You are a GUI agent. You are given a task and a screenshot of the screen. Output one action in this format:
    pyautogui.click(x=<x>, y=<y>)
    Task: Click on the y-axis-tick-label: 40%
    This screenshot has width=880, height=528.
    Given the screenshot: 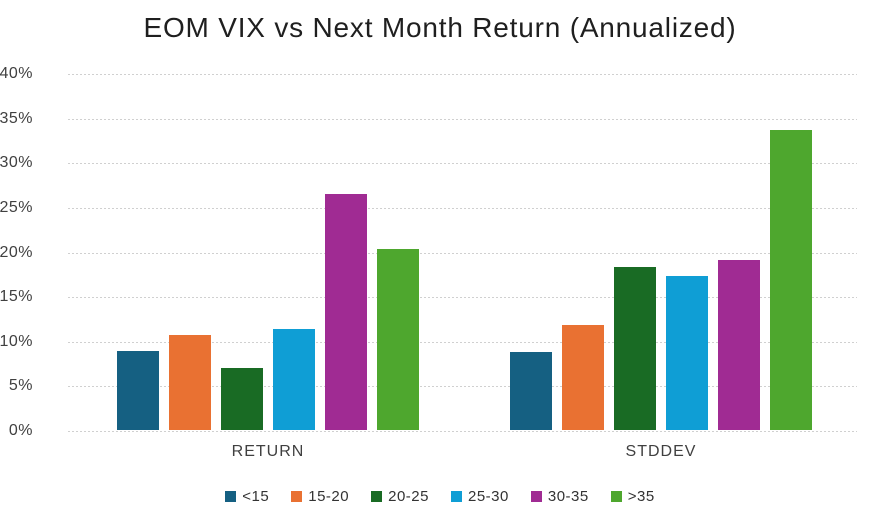 What is the action you would take?
    pyautogui.click(x=16, y=73)
    